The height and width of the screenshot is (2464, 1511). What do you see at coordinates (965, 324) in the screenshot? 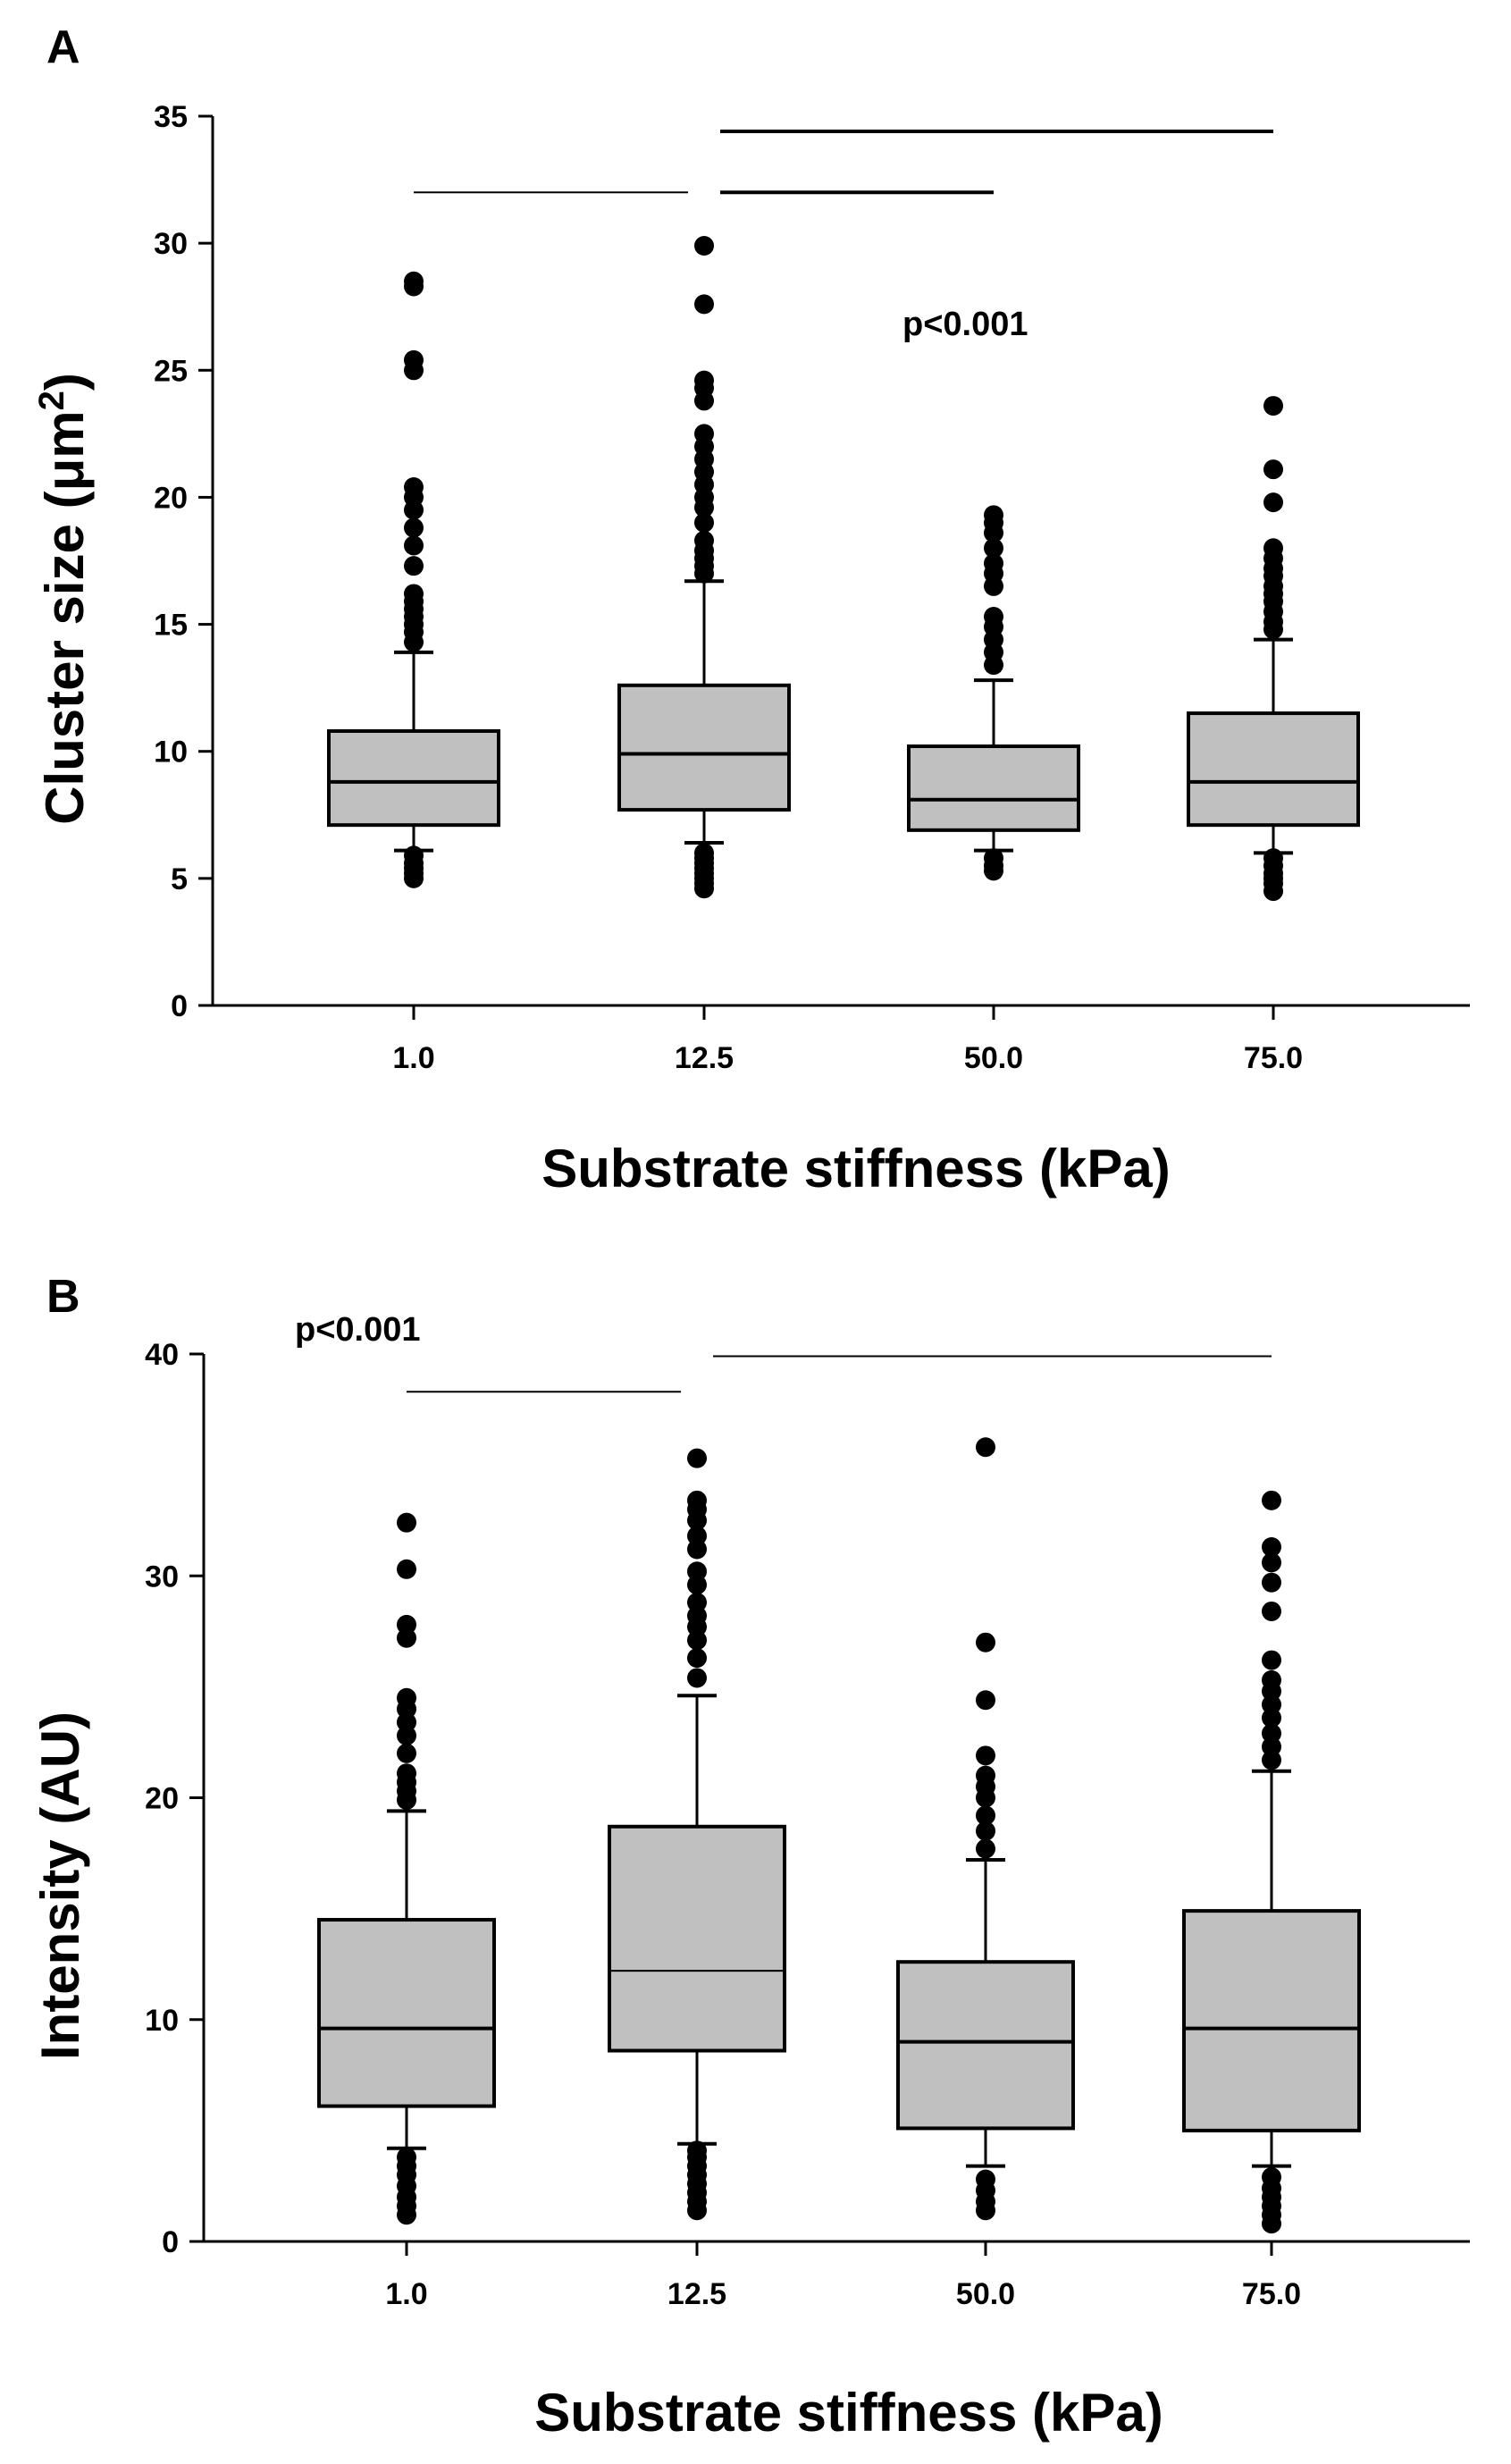
I see `panel-a-p-value: p<0.001` at bounding box center [965, 324].